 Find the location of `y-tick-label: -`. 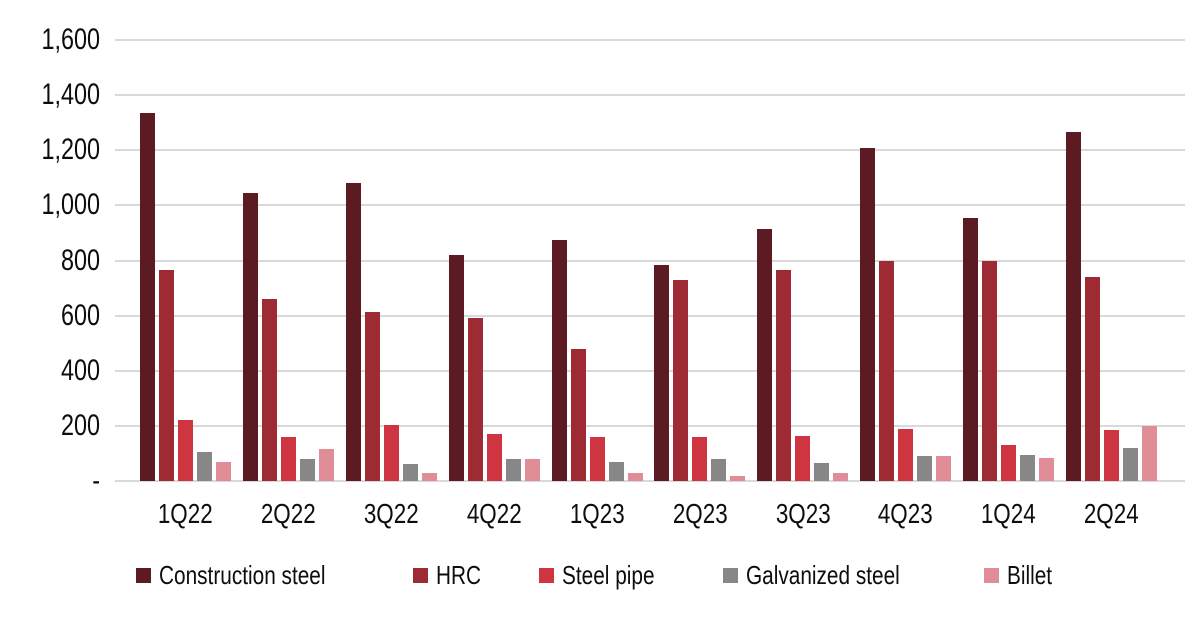

y-tick-label: - is located at coordinates (96, 480).